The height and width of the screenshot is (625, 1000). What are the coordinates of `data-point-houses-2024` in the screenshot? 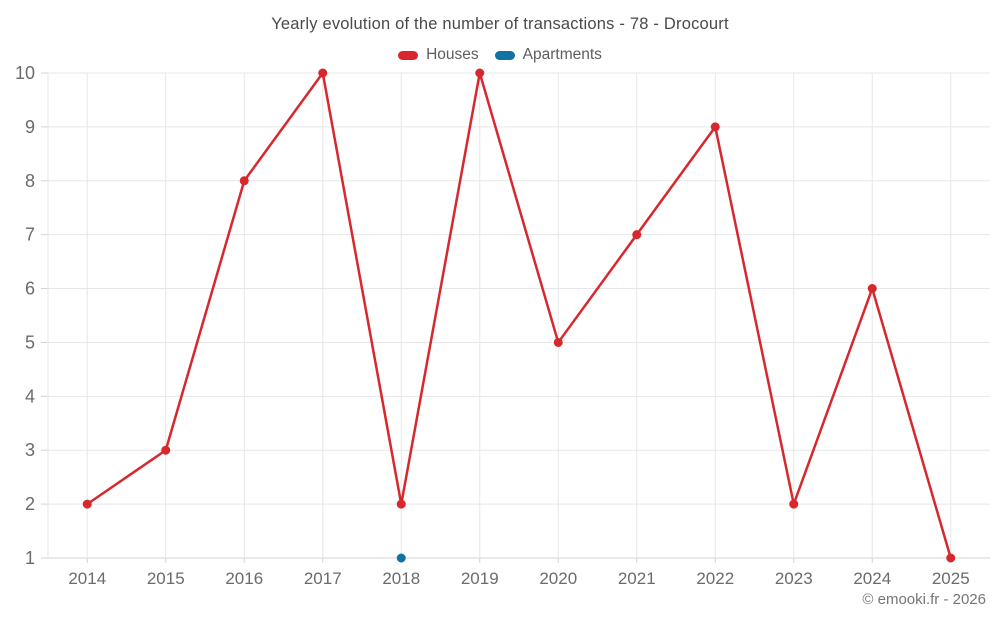 It's located at (872, 289).